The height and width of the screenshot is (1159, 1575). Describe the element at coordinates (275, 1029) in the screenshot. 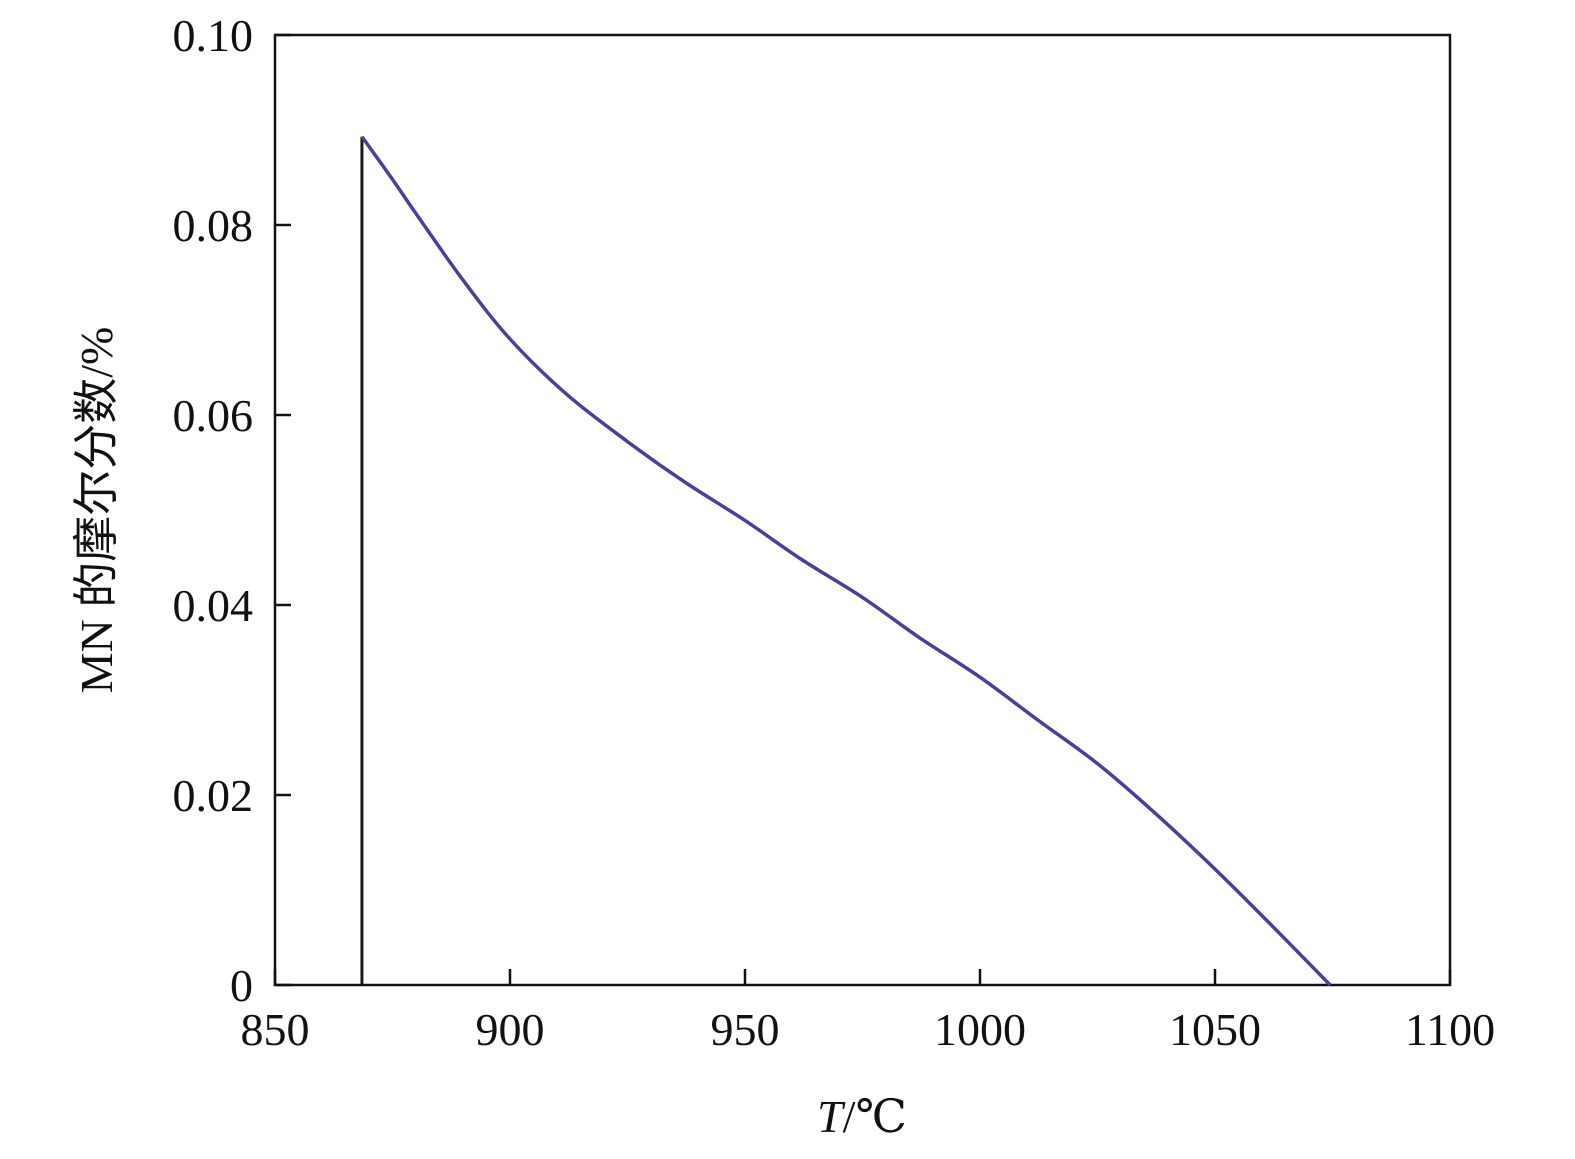

I see `x-tick-label: 850` at that location.